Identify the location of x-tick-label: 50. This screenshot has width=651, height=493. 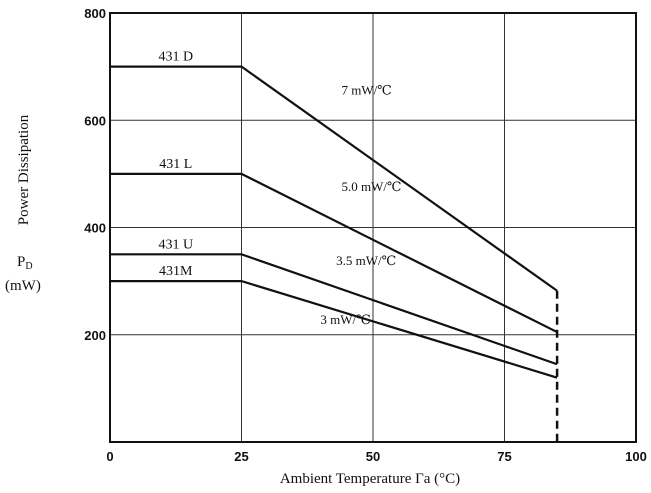
(373, 456).